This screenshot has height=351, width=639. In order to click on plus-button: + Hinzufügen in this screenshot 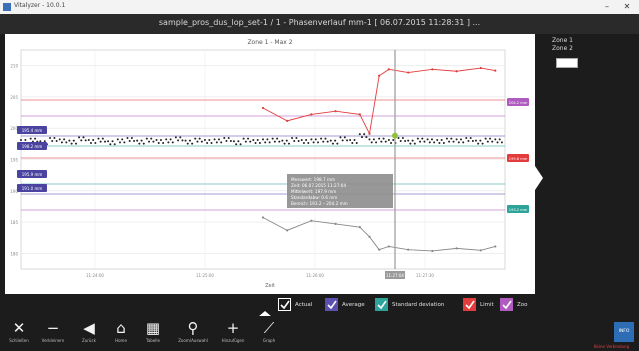, I will do `click(233, 334)`.